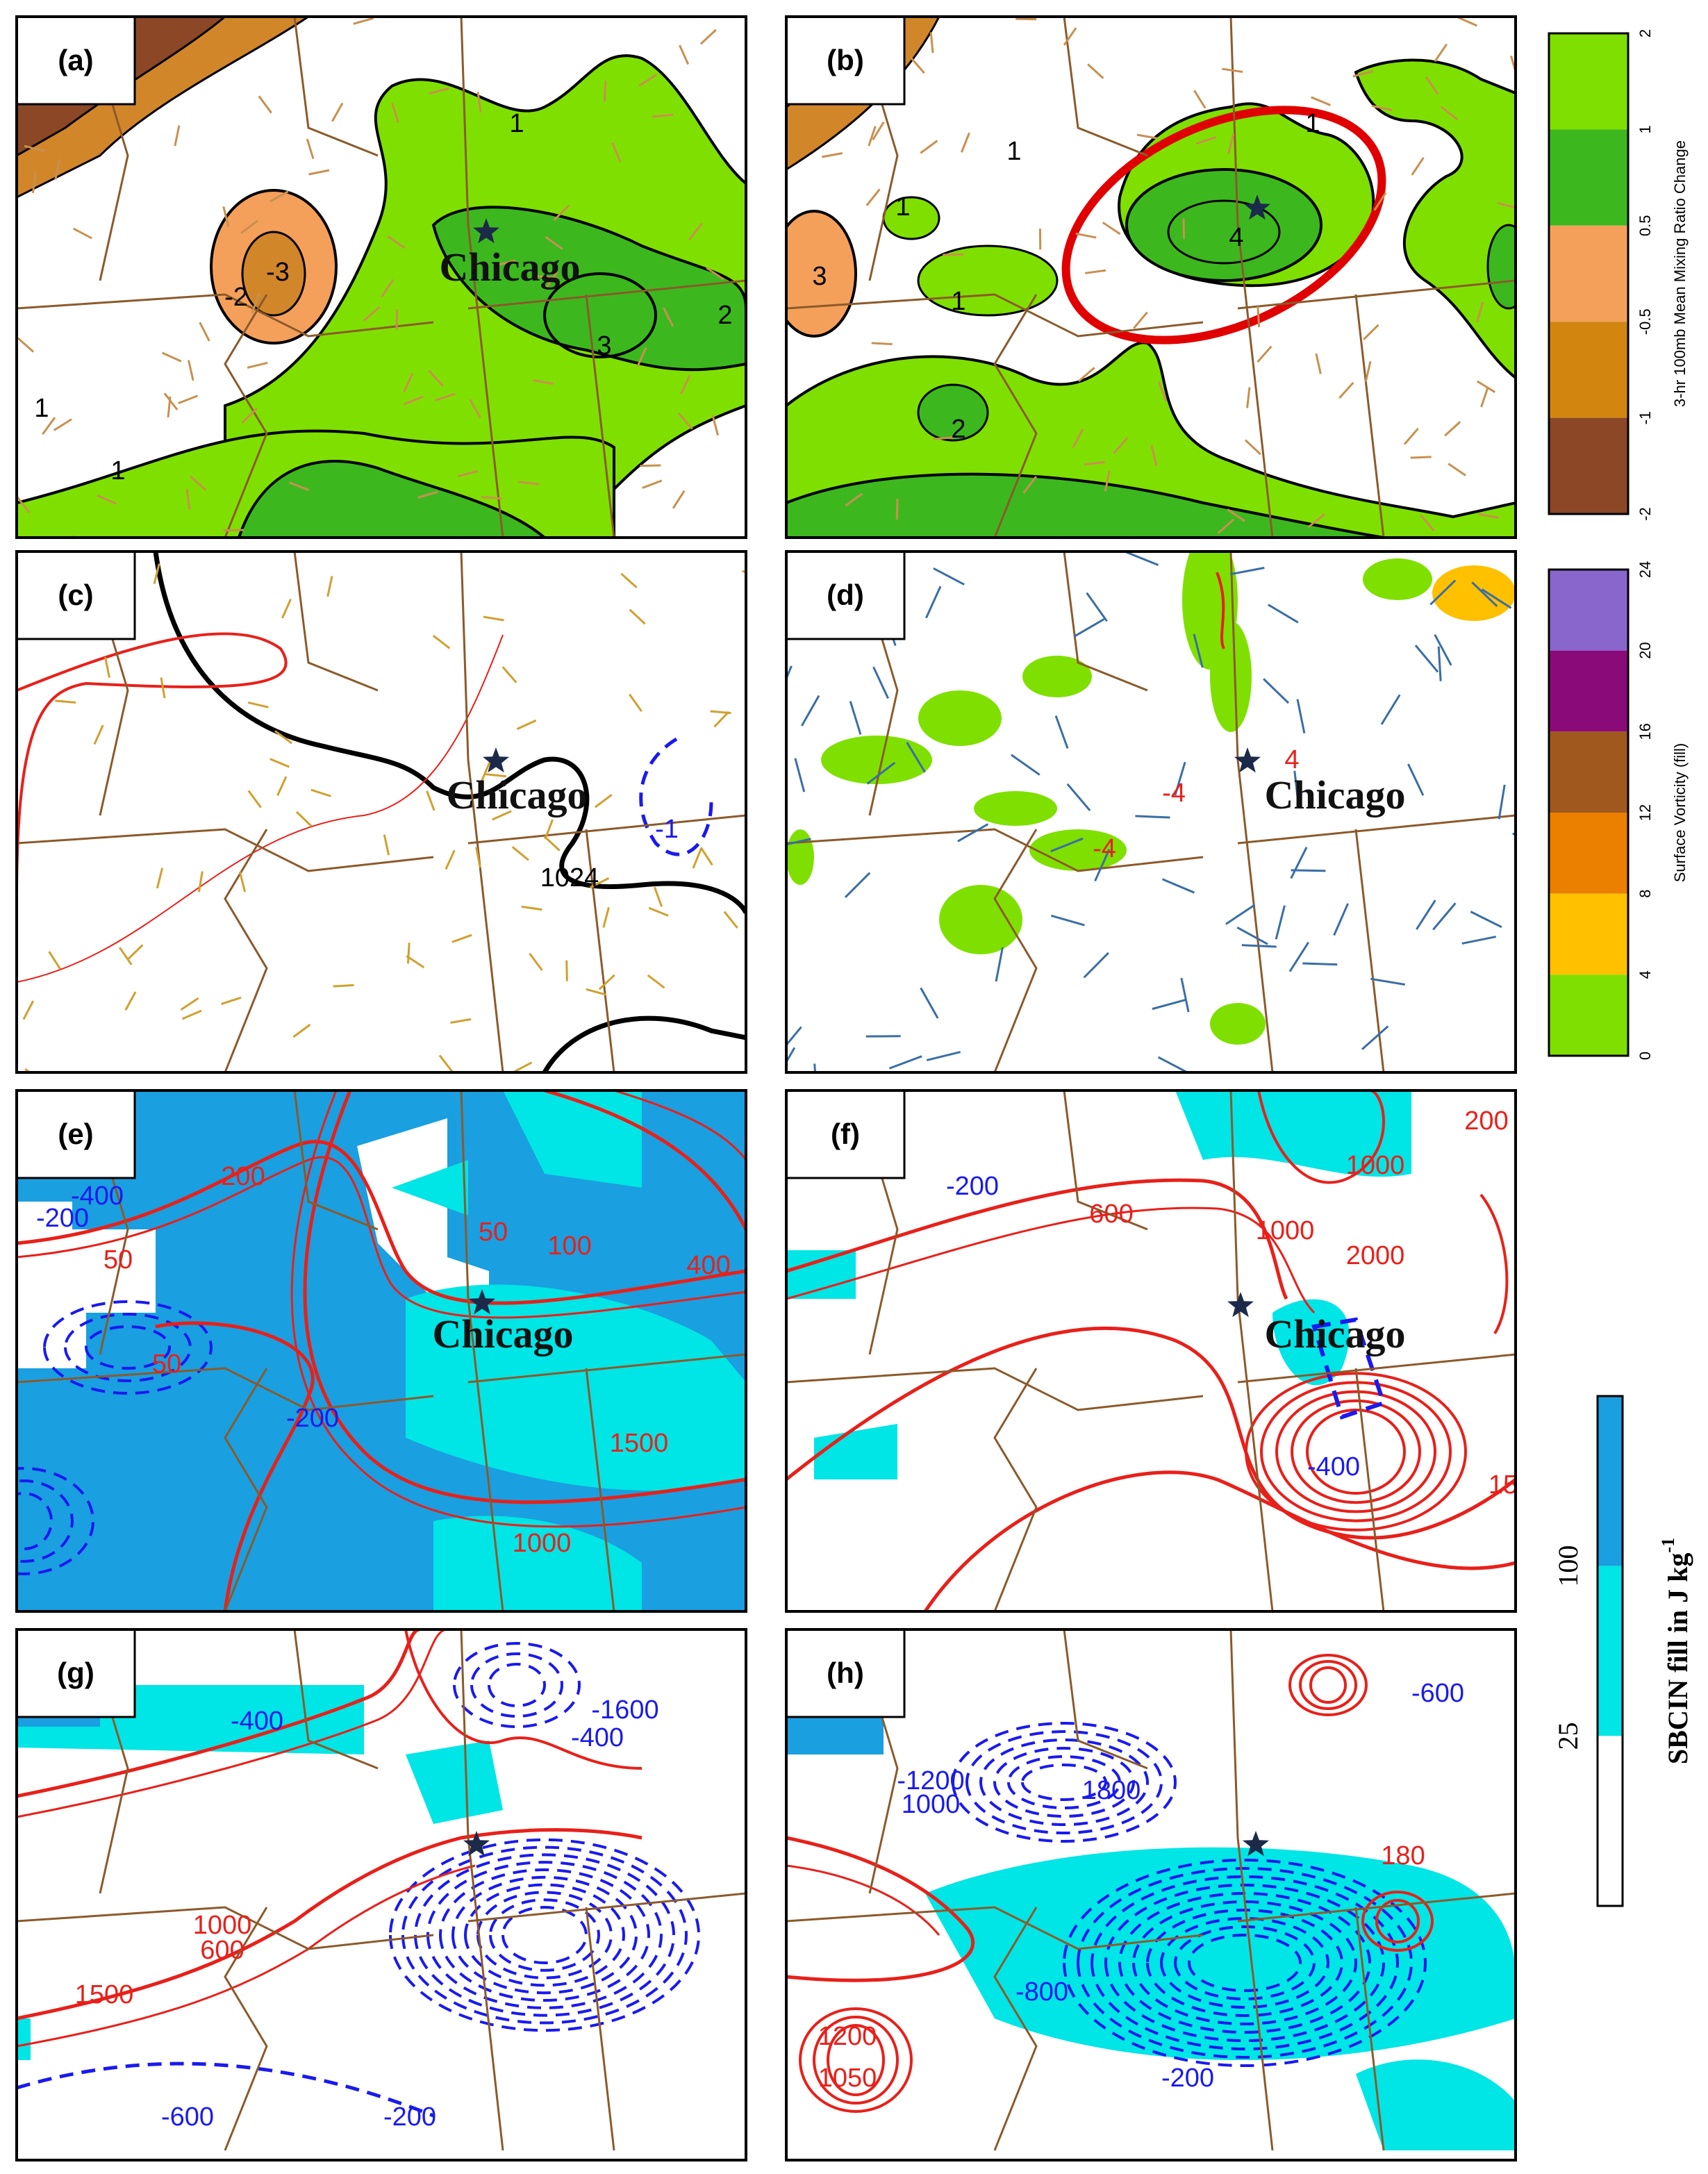 This screenshot has width=1708, height=2174. Describe the element at coordinates (1610, 1651) in the screenshot. I see `colorbar-frame` at that location.